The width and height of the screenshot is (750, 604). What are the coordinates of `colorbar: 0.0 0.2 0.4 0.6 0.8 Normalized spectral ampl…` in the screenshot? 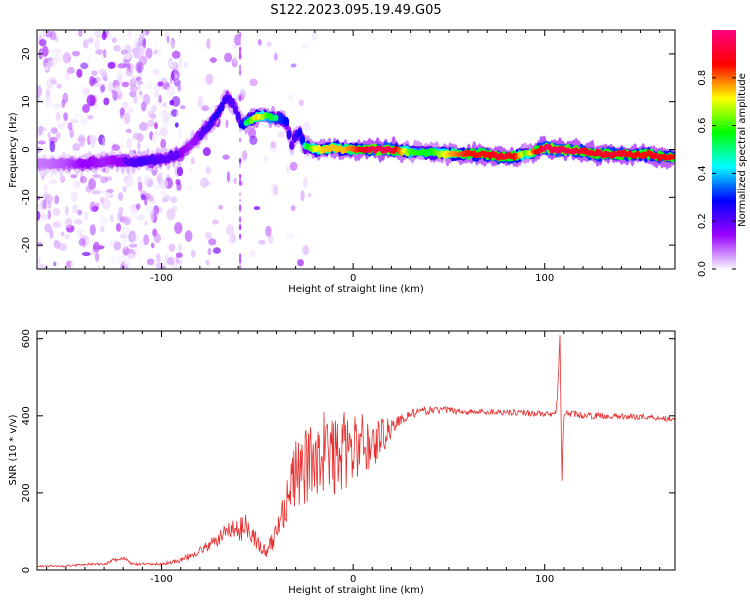 It's located at (722, 153).